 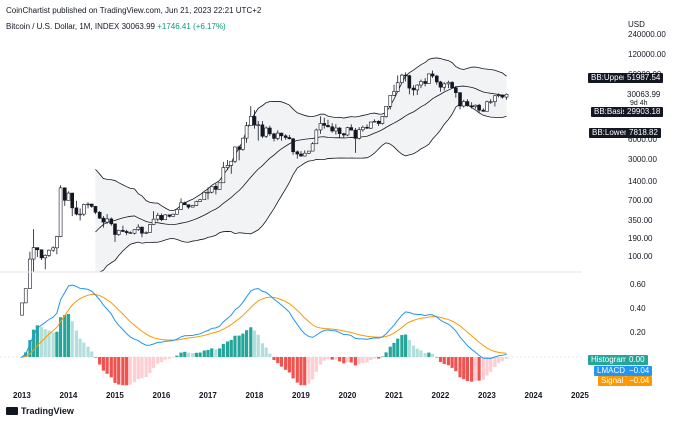 What do you see at coordinates (639, 381) in the screenshot?
I see `signal-value: −0.04` at bounding box center [639, 381].